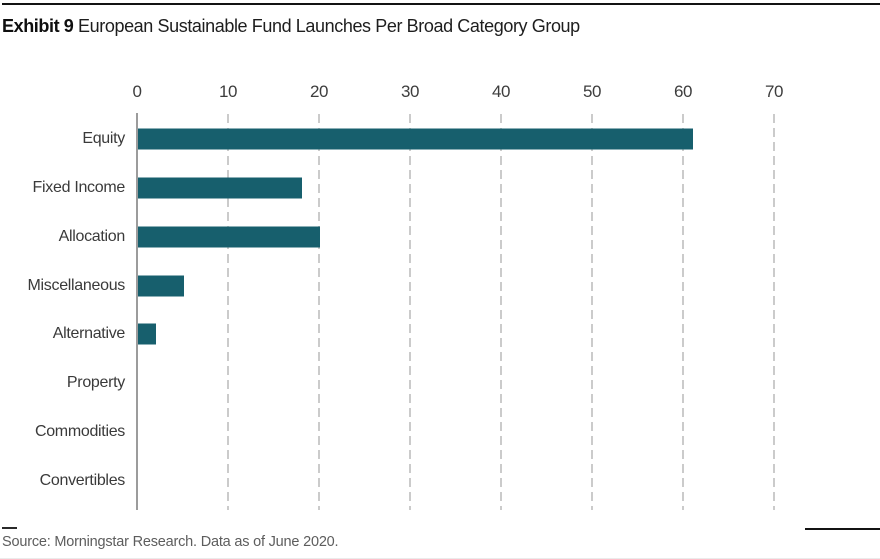  I want to click on top-rule, so click(441, 4).